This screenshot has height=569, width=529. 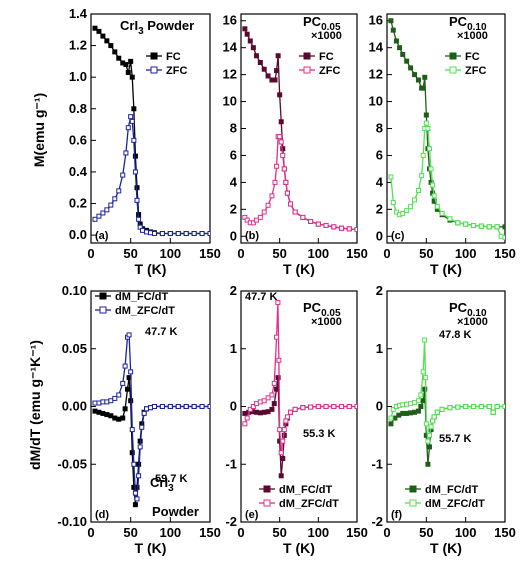 I want to click on plot-frame, so click(x=150, y=128).